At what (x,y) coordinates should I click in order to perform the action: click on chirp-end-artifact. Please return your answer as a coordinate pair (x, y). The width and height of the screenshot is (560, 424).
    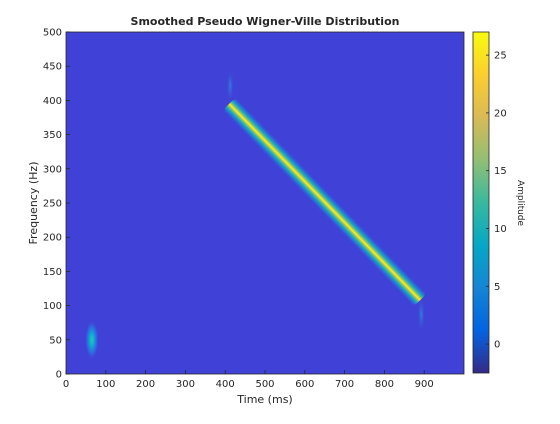
    Looking at the image, I should click on (421, 314).